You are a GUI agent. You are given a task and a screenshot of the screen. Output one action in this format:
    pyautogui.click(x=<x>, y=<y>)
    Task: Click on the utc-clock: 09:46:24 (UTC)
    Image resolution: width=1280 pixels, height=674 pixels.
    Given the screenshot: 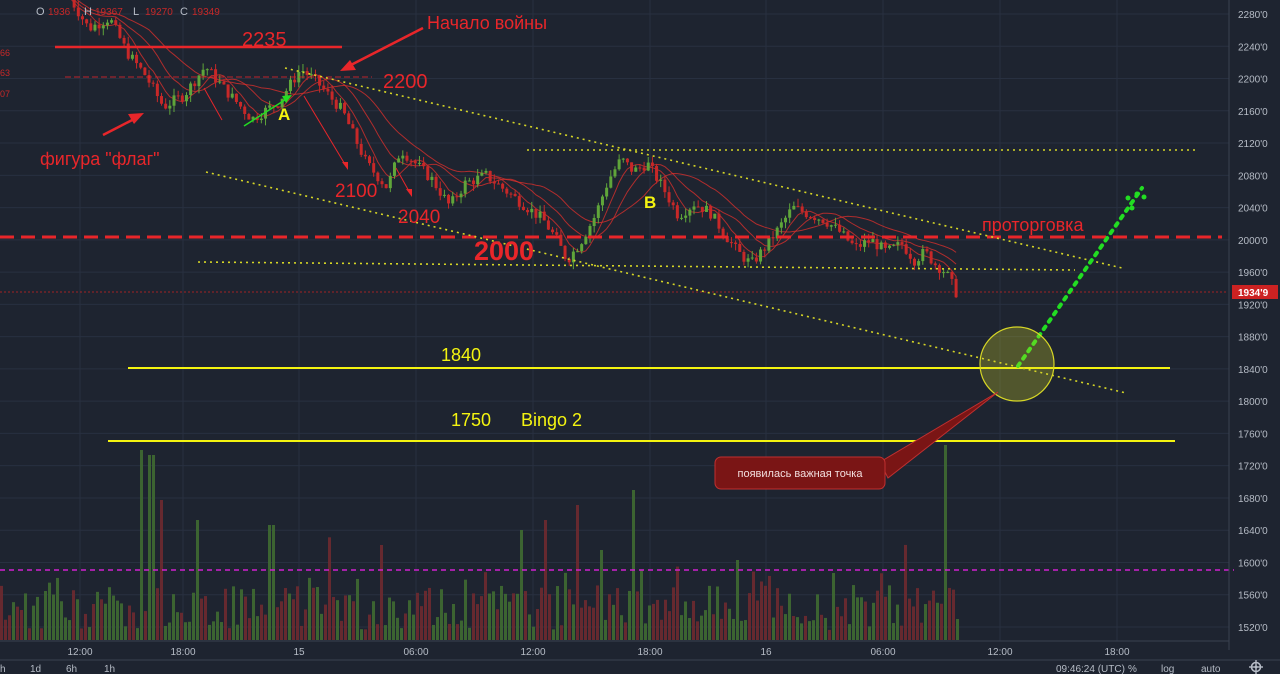 What is the action you would take?
    pyautogui.click(x=1090, y=669)
    